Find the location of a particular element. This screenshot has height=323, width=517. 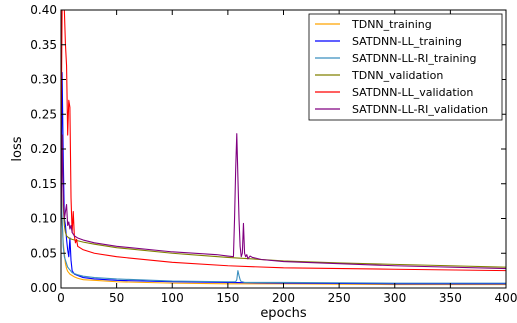

legend-label: TDNN_validation is located at coordinates (397, 75).